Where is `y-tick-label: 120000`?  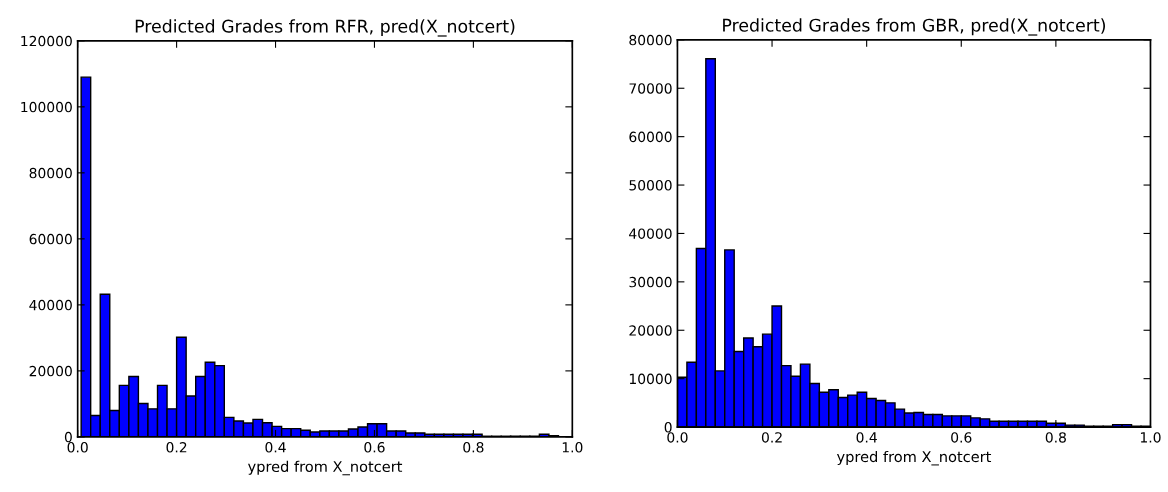 y-tick-label: 120000 is located at coordinates (46, 41).